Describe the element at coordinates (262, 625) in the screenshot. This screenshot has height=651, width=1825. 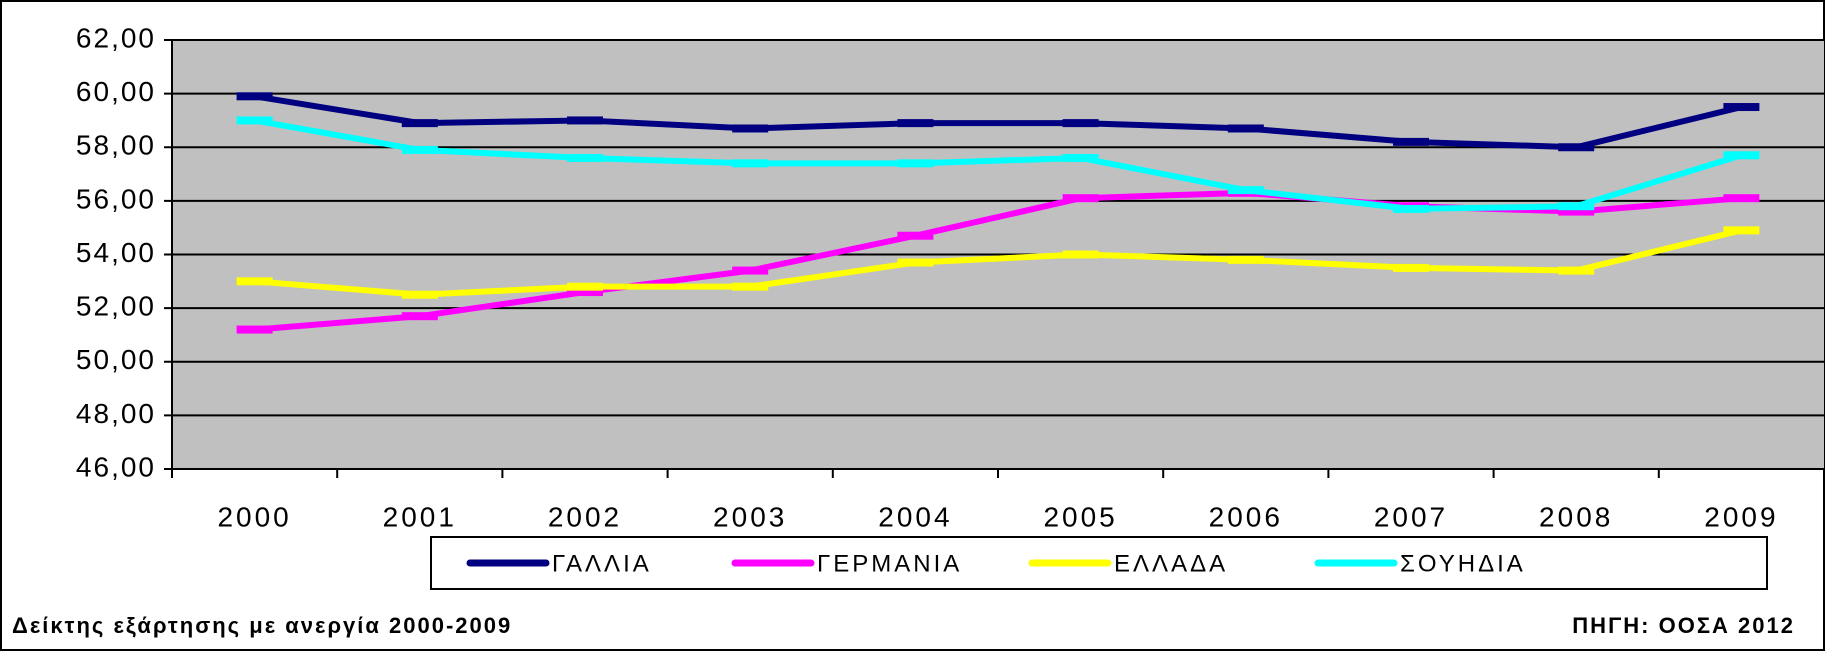
I see `footer-left: Δείκτης εξάρτησης με ανεργία 2000-2009` at that location.